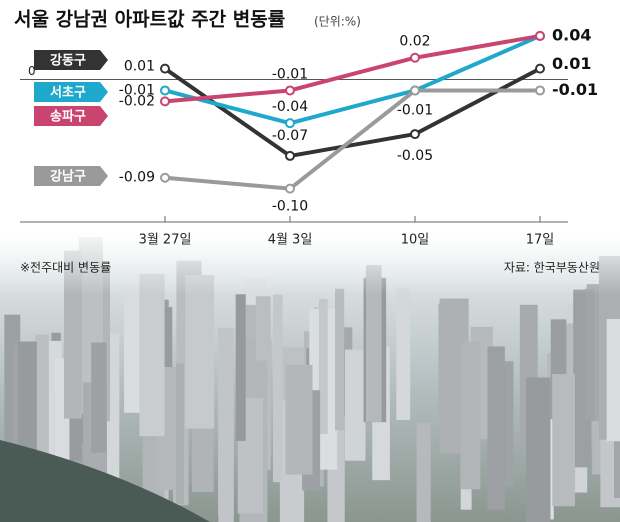  I want to click on x-tick-label: 10일, so click(415, 240).